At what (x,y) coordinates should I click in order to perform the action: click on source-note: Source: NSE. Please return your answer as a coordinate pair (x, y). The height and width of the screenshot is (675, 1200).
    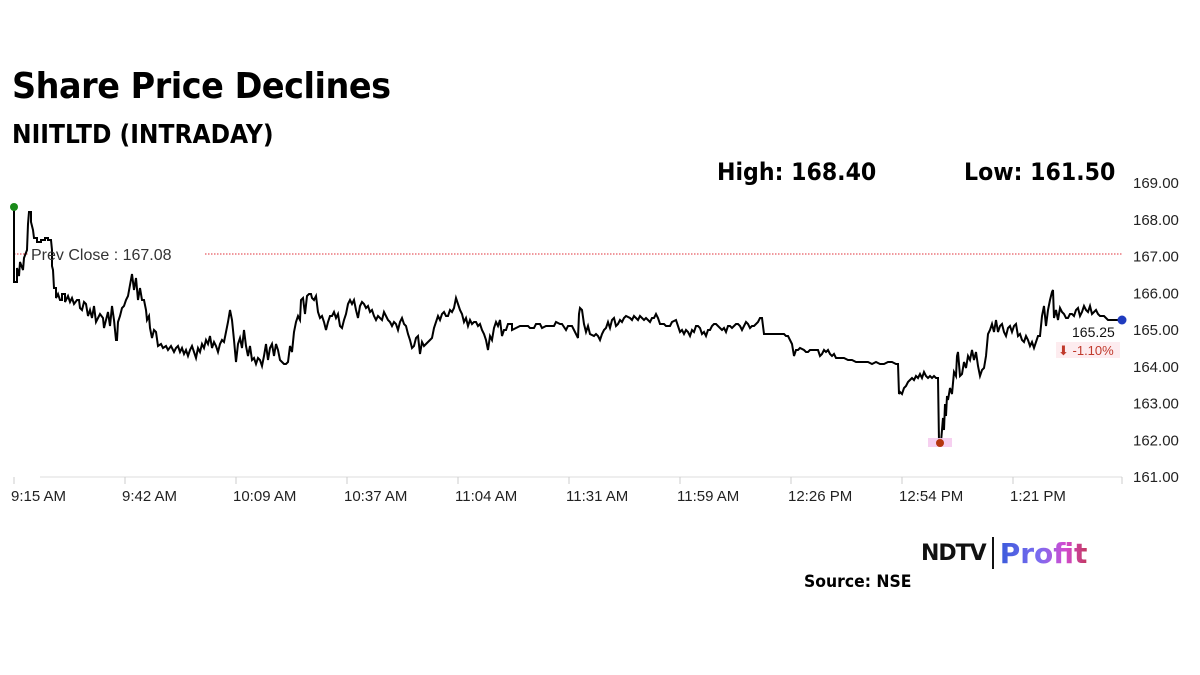
    Looking at the image, I should click on (858, 582).